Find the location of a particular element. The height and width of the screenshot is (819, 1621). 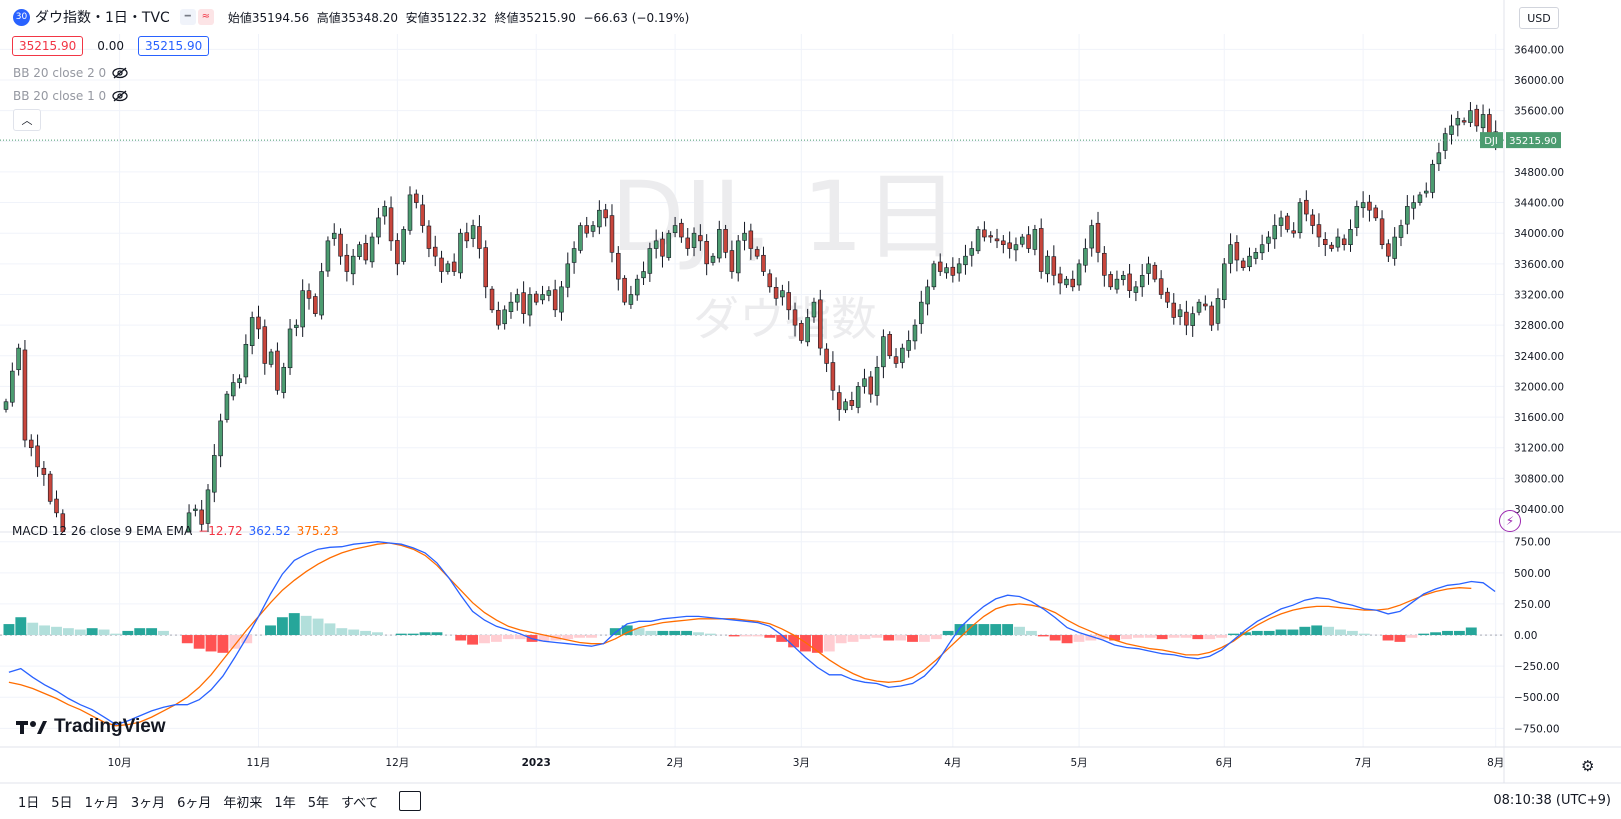

close-value: 35215.90 is located at coordinates (547, 17).